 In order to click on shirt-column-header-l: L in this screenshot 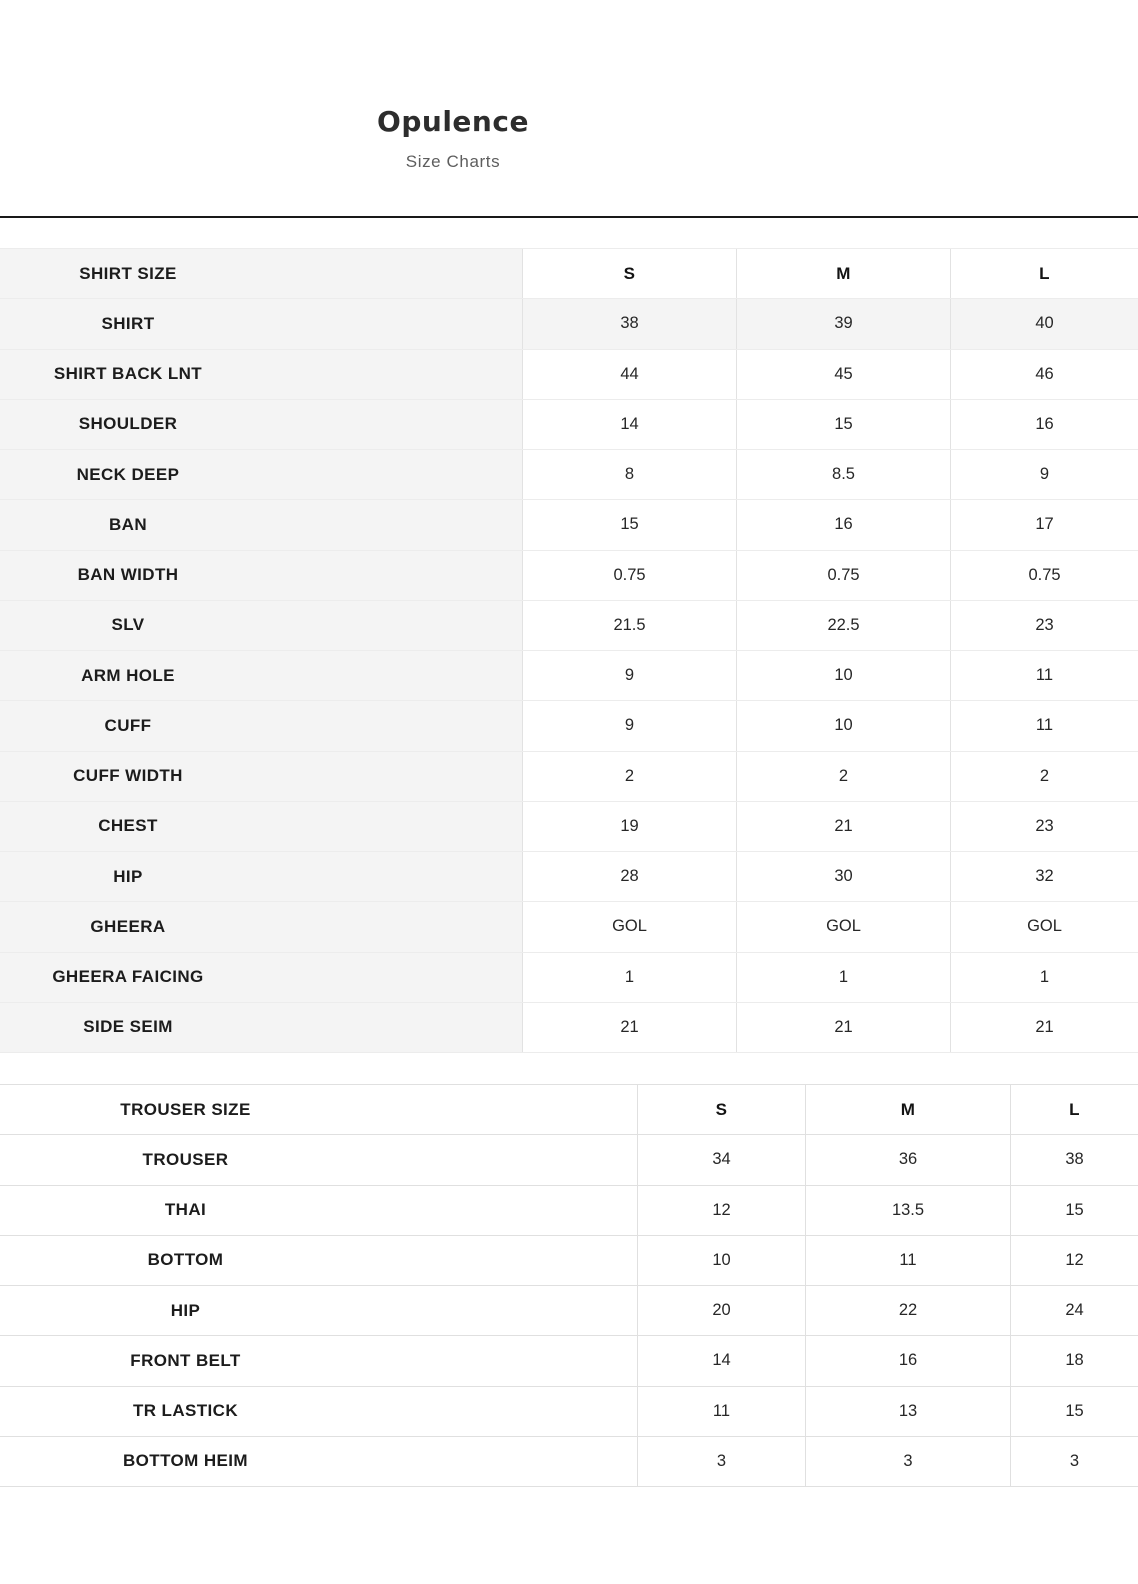, I will do `click(1044, 274)`.